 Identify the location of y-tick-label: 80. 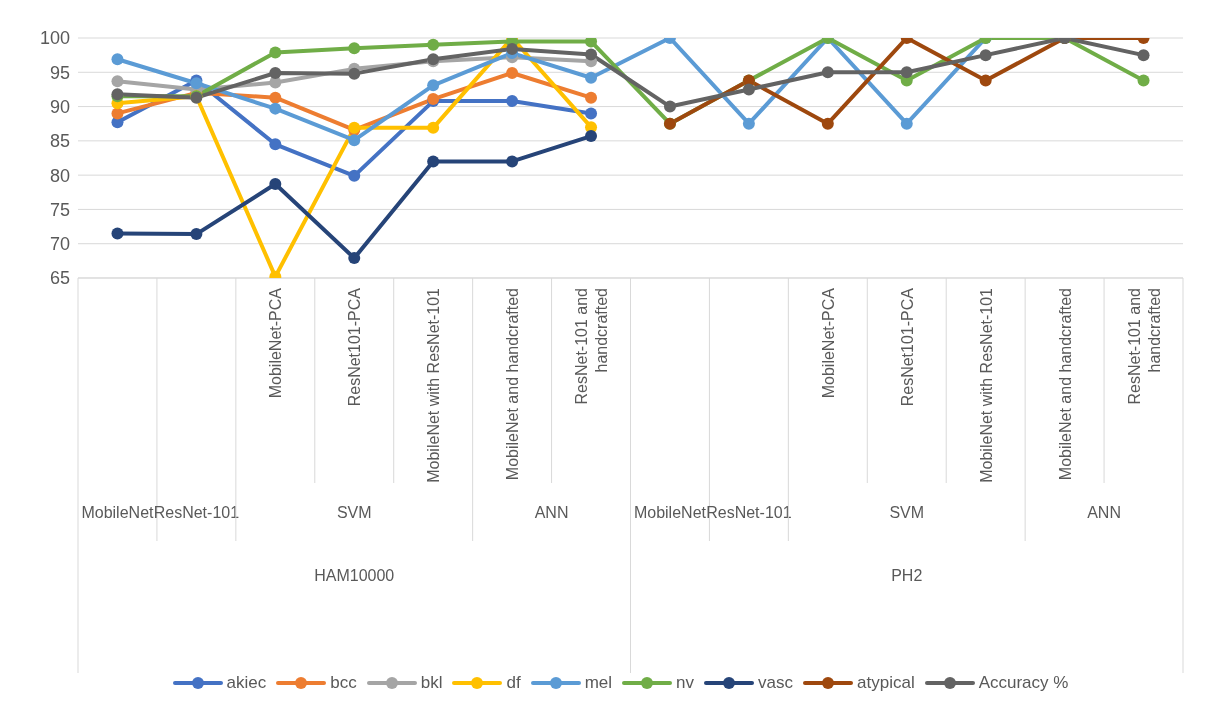
(59, 175).